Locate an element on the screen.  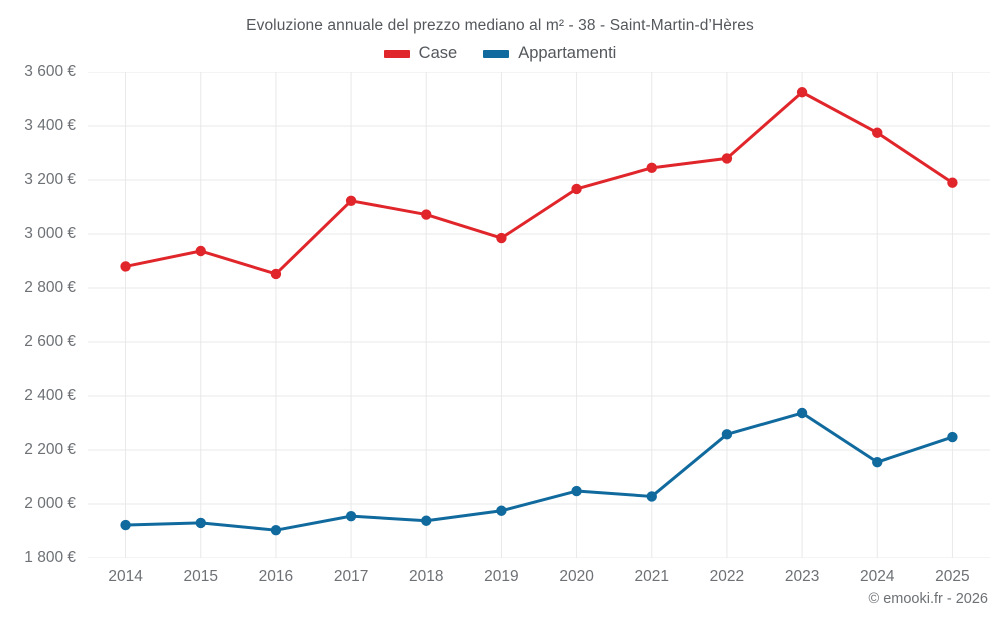
legend-item-case: Case is located at coordinates (420, 53).